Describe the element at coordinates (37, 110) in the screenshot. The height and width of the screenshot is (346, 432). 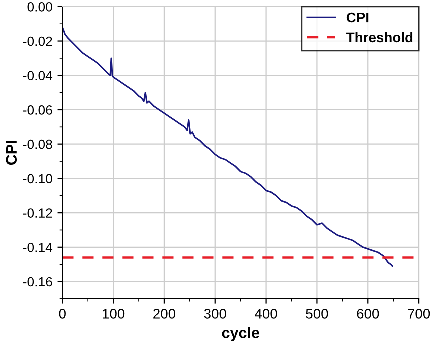
I see `y-tick-label: -0.06` at that location.